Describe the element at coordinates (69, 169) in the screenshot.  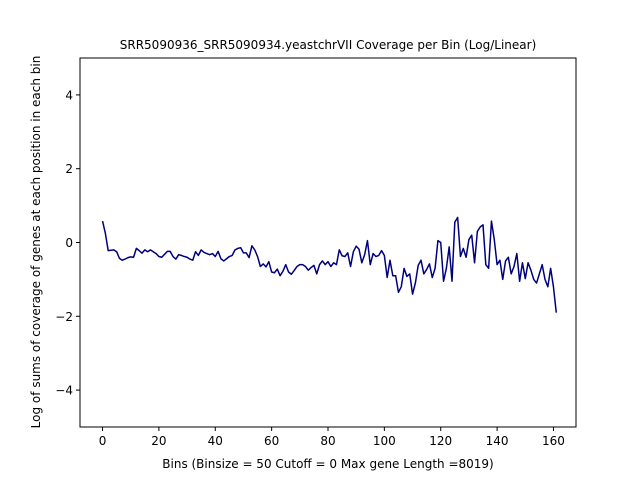
I see `y-tick-label: 2` at that location.